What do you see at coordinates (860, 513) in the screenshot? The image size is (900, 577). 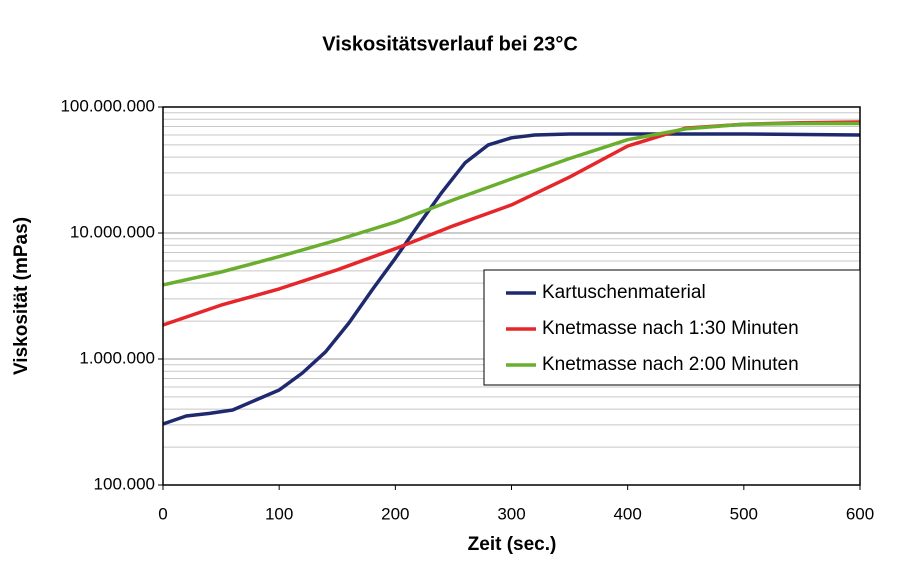 I see `x-tick-label: 600` at bounding box center [860, 513].